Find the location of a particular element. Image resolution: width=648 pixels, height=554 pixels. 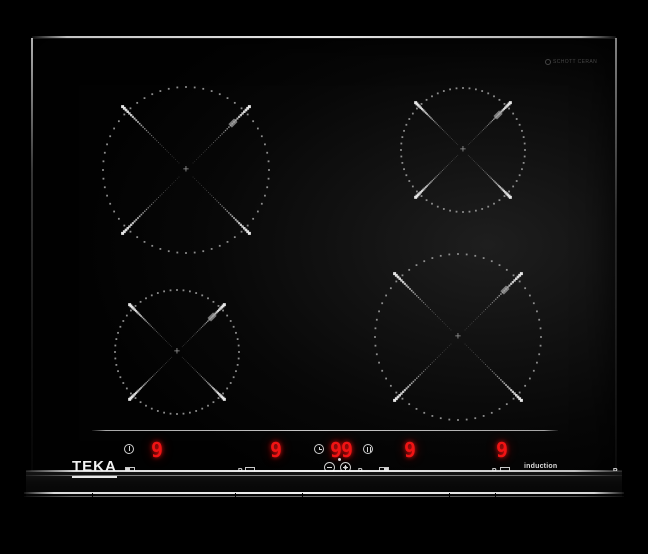

power-icon is located at coordinates (129, 449).